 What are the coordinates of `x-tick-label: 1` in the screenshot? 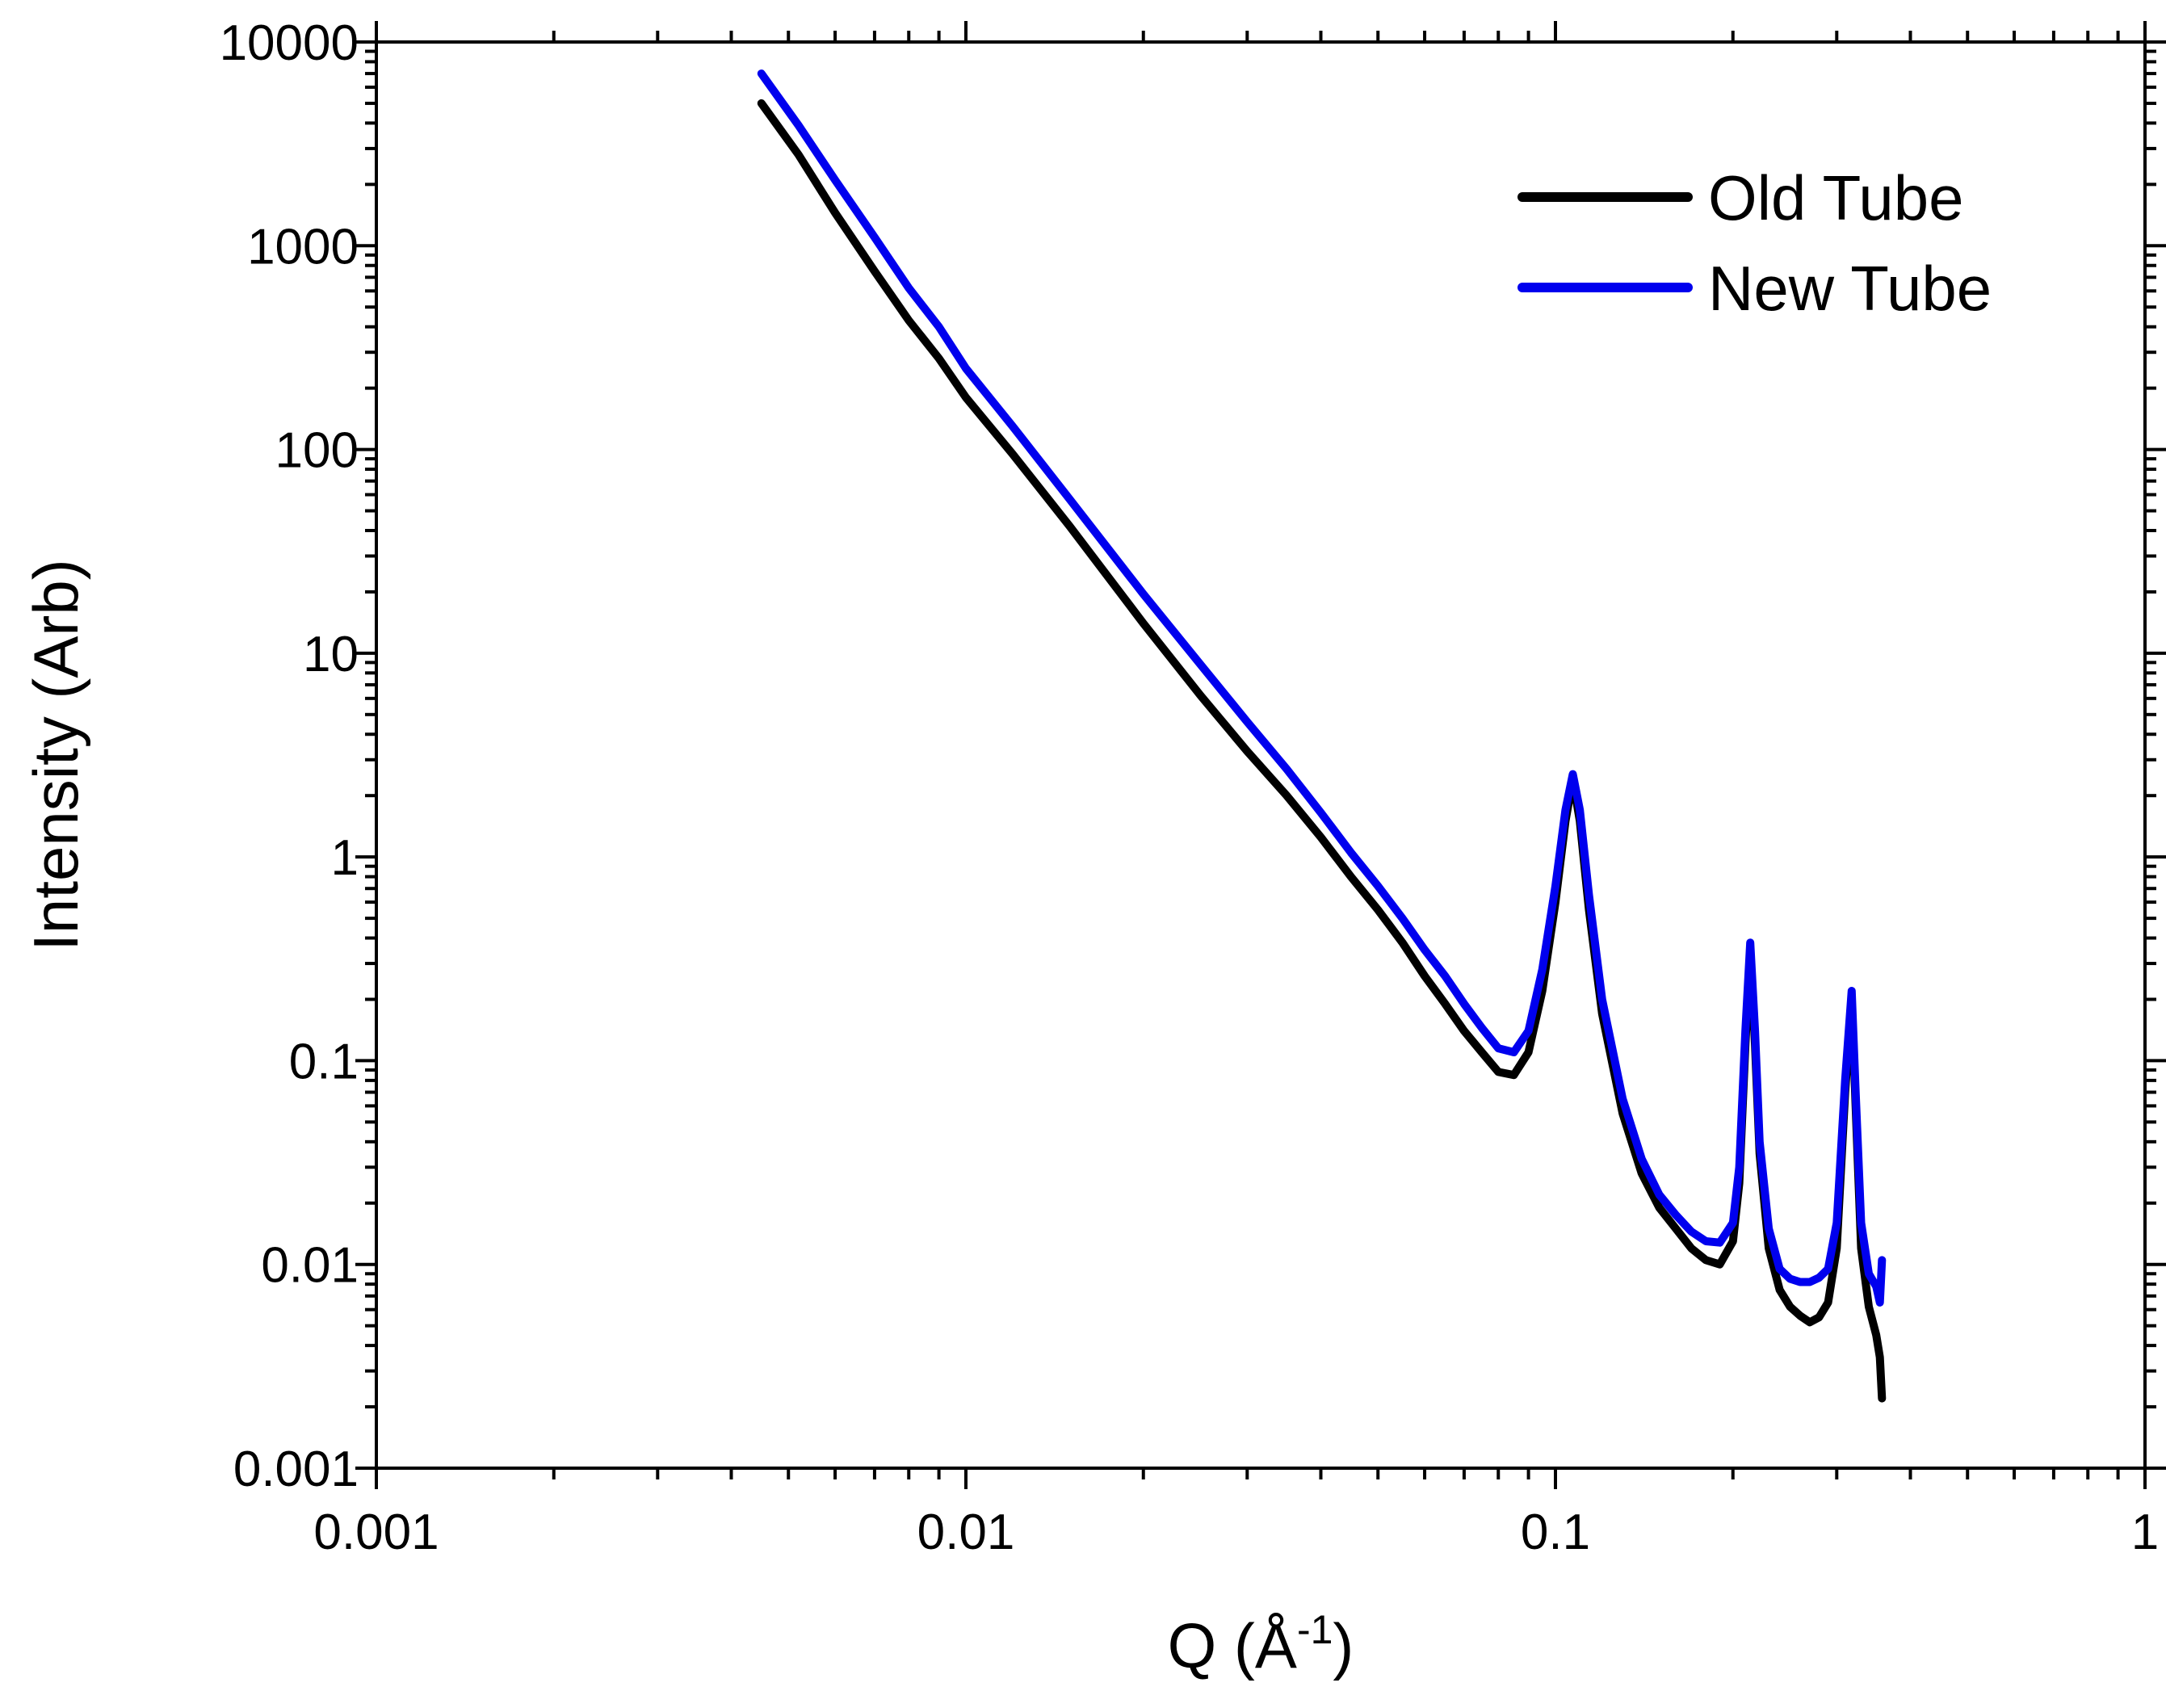 It's located at (2145, 1532).